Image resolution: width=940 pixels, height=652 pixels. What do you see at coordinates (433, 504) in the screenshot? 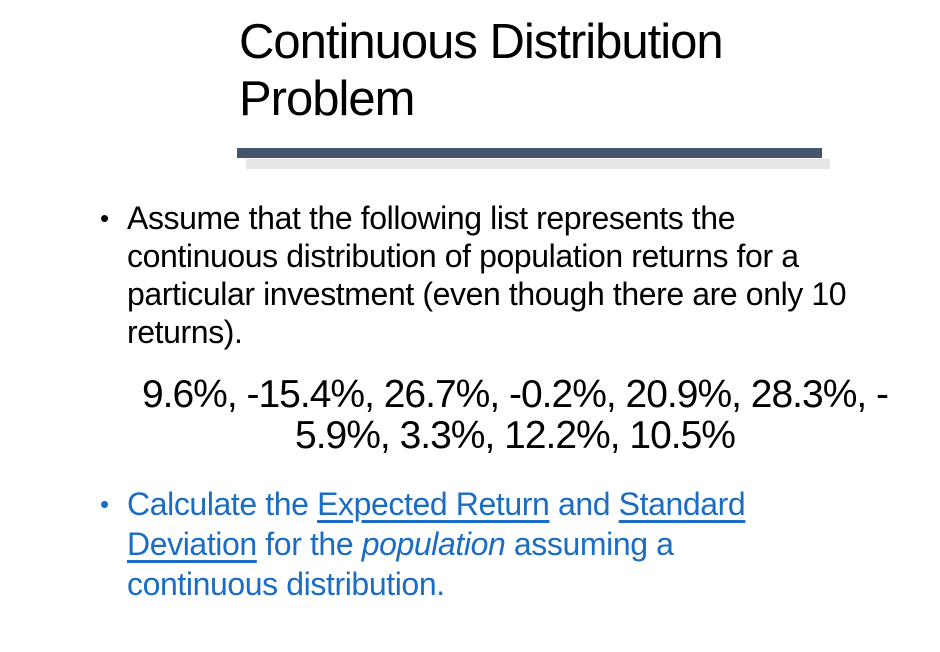
I see `text-segment: Expected Return` at bounding box center [433, 504].